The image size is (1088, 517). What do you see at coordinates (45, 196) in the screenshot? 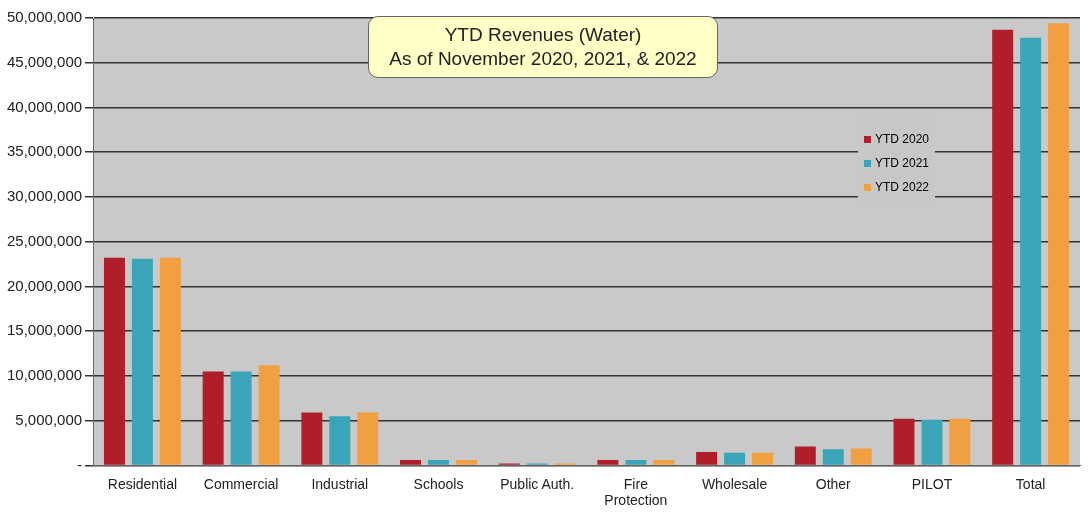
I see `y-tick-label: 30,000,000` at bounding box center [45, 196].